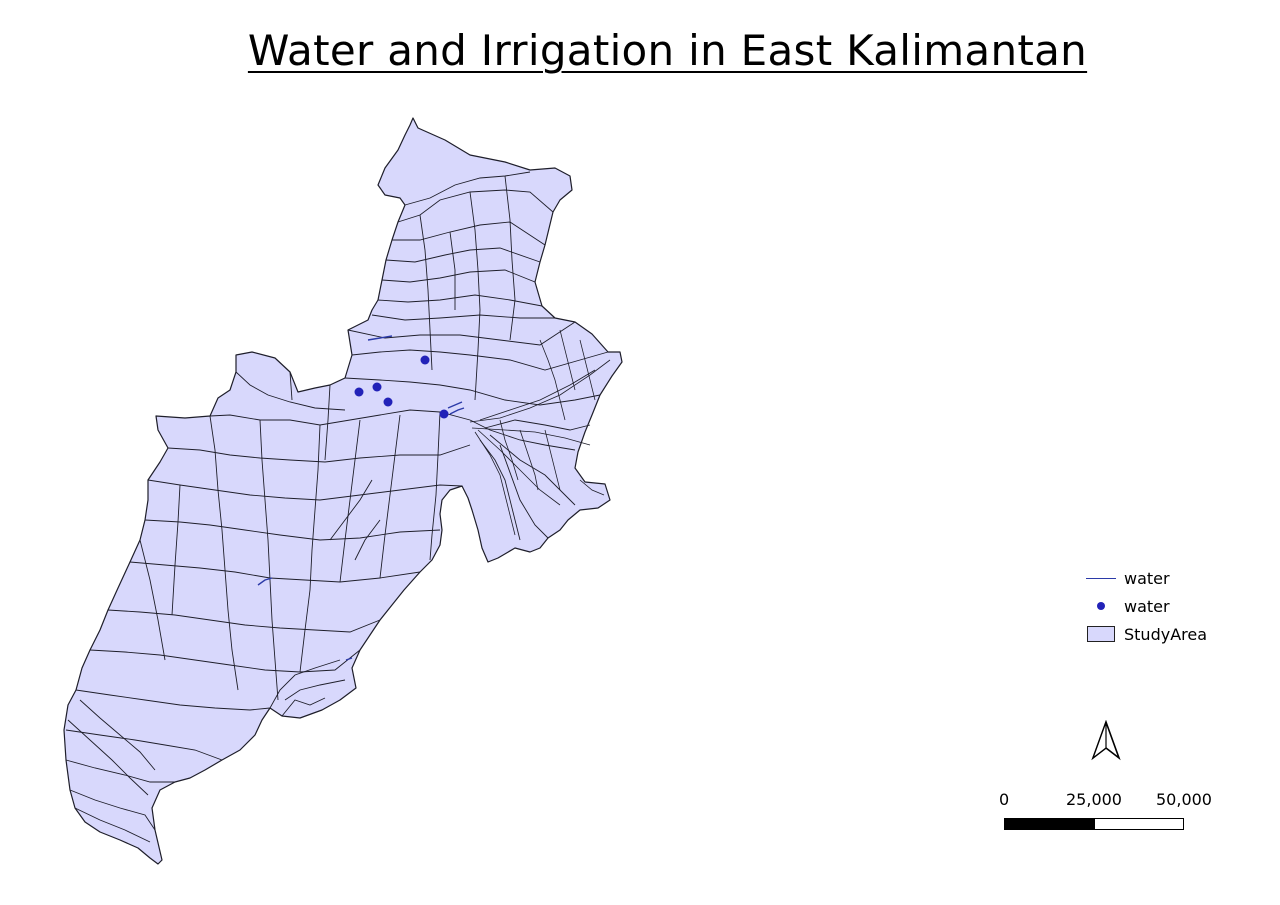 The width and height of the screenshot is (1280, 905). What do you see at coordinates (1101, 606) in the screenshot?
I see `point-symbol-icon` at bounding box center [1101, 606].